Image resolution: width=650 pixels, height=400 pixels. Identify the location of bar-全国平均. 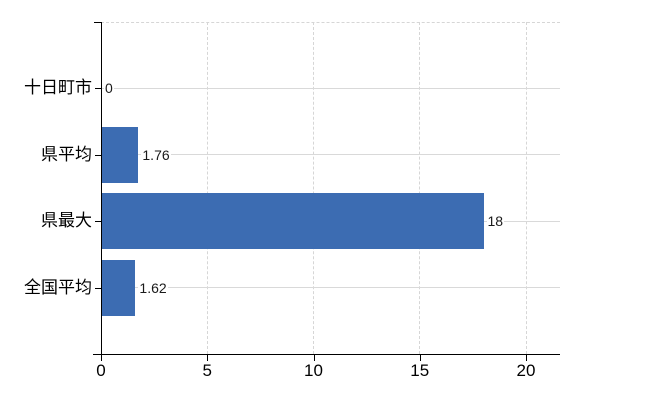
(118, 287).